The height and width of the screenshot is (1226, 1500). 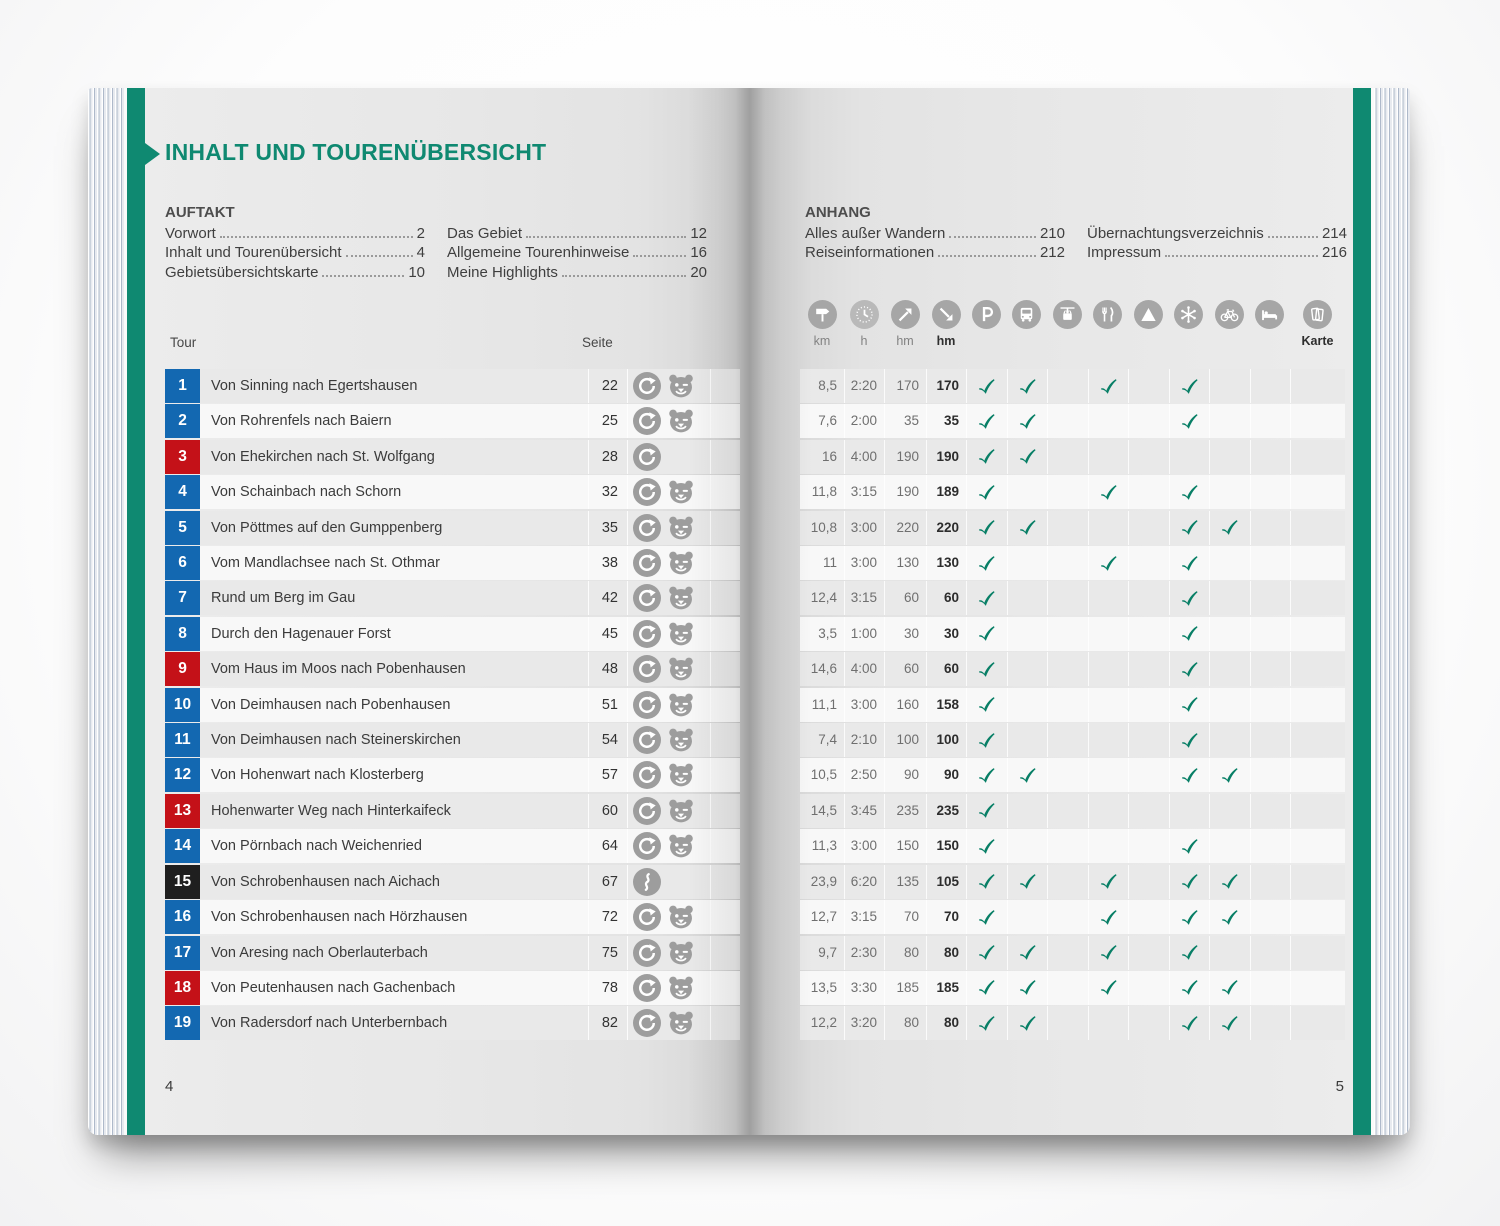 I want to click on tour-page-number: 25, so click(x=607, y=421).